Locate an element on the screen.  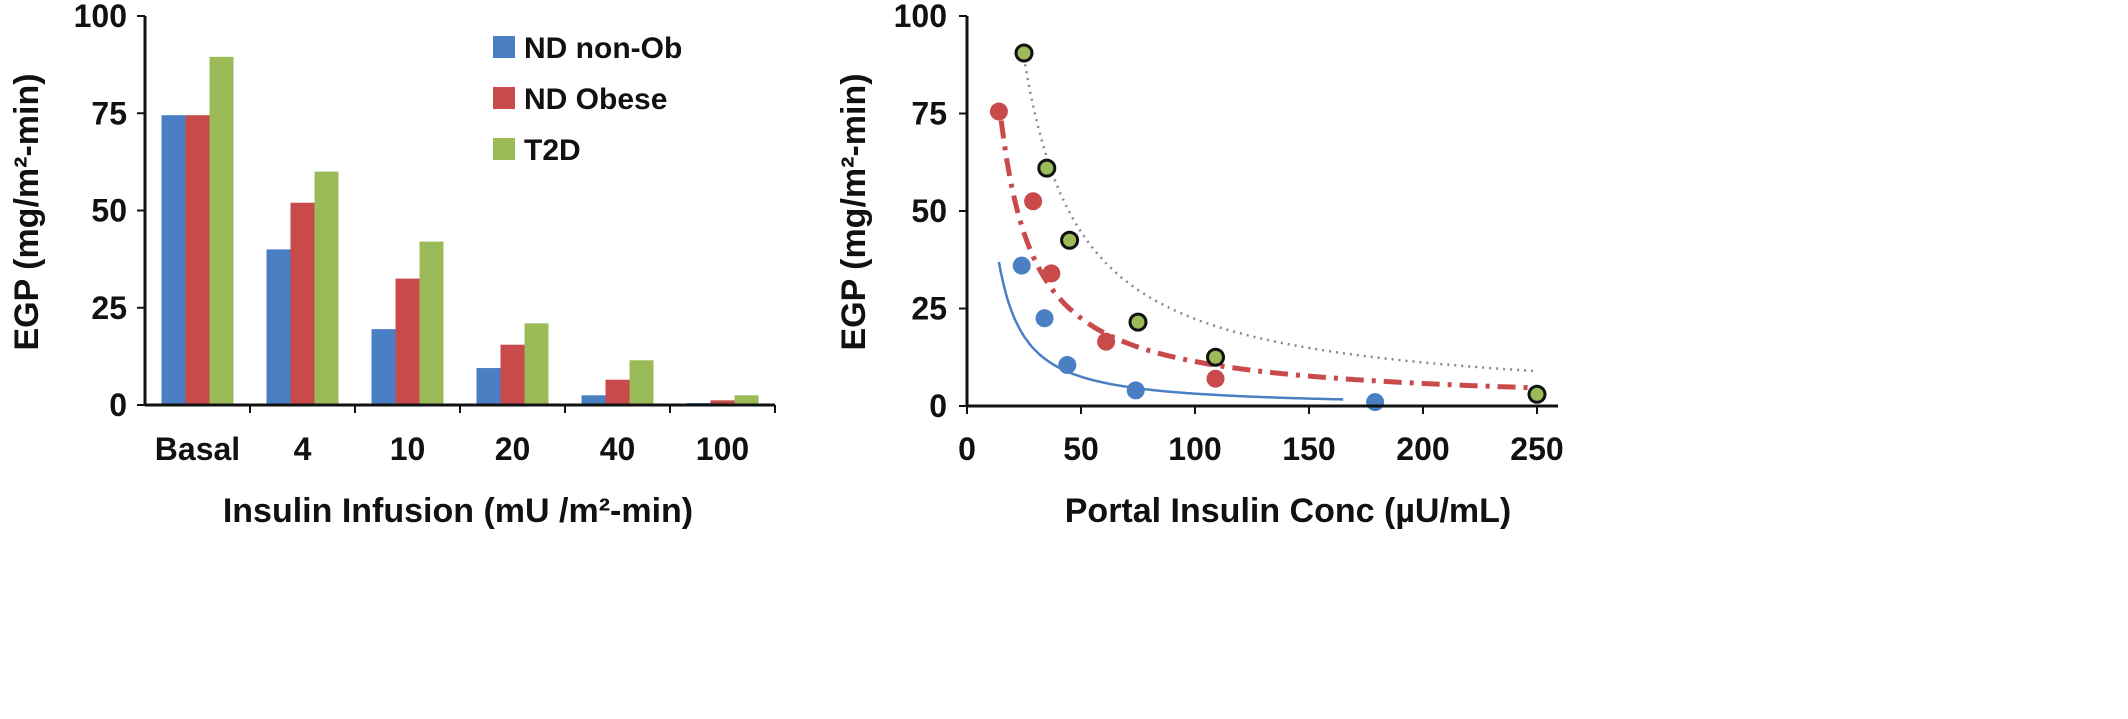
legend-label-nd-obese: ND Obese is located at coordinates (595, 99).